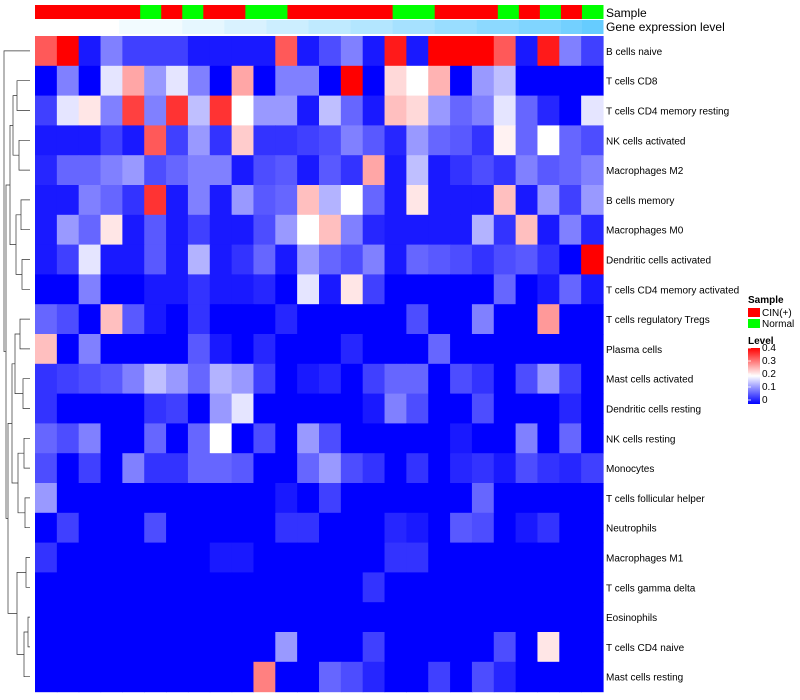  What do you see at coordinates (769, 348) in the screenshot?
I see `legend-level-tick-label: 0.4` at bounding box center [769, 348].